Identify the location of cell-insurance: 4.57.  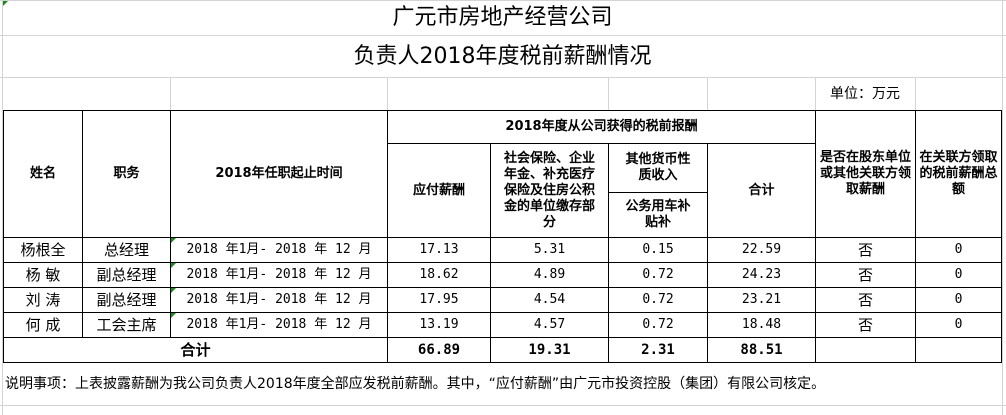
(549, 325).